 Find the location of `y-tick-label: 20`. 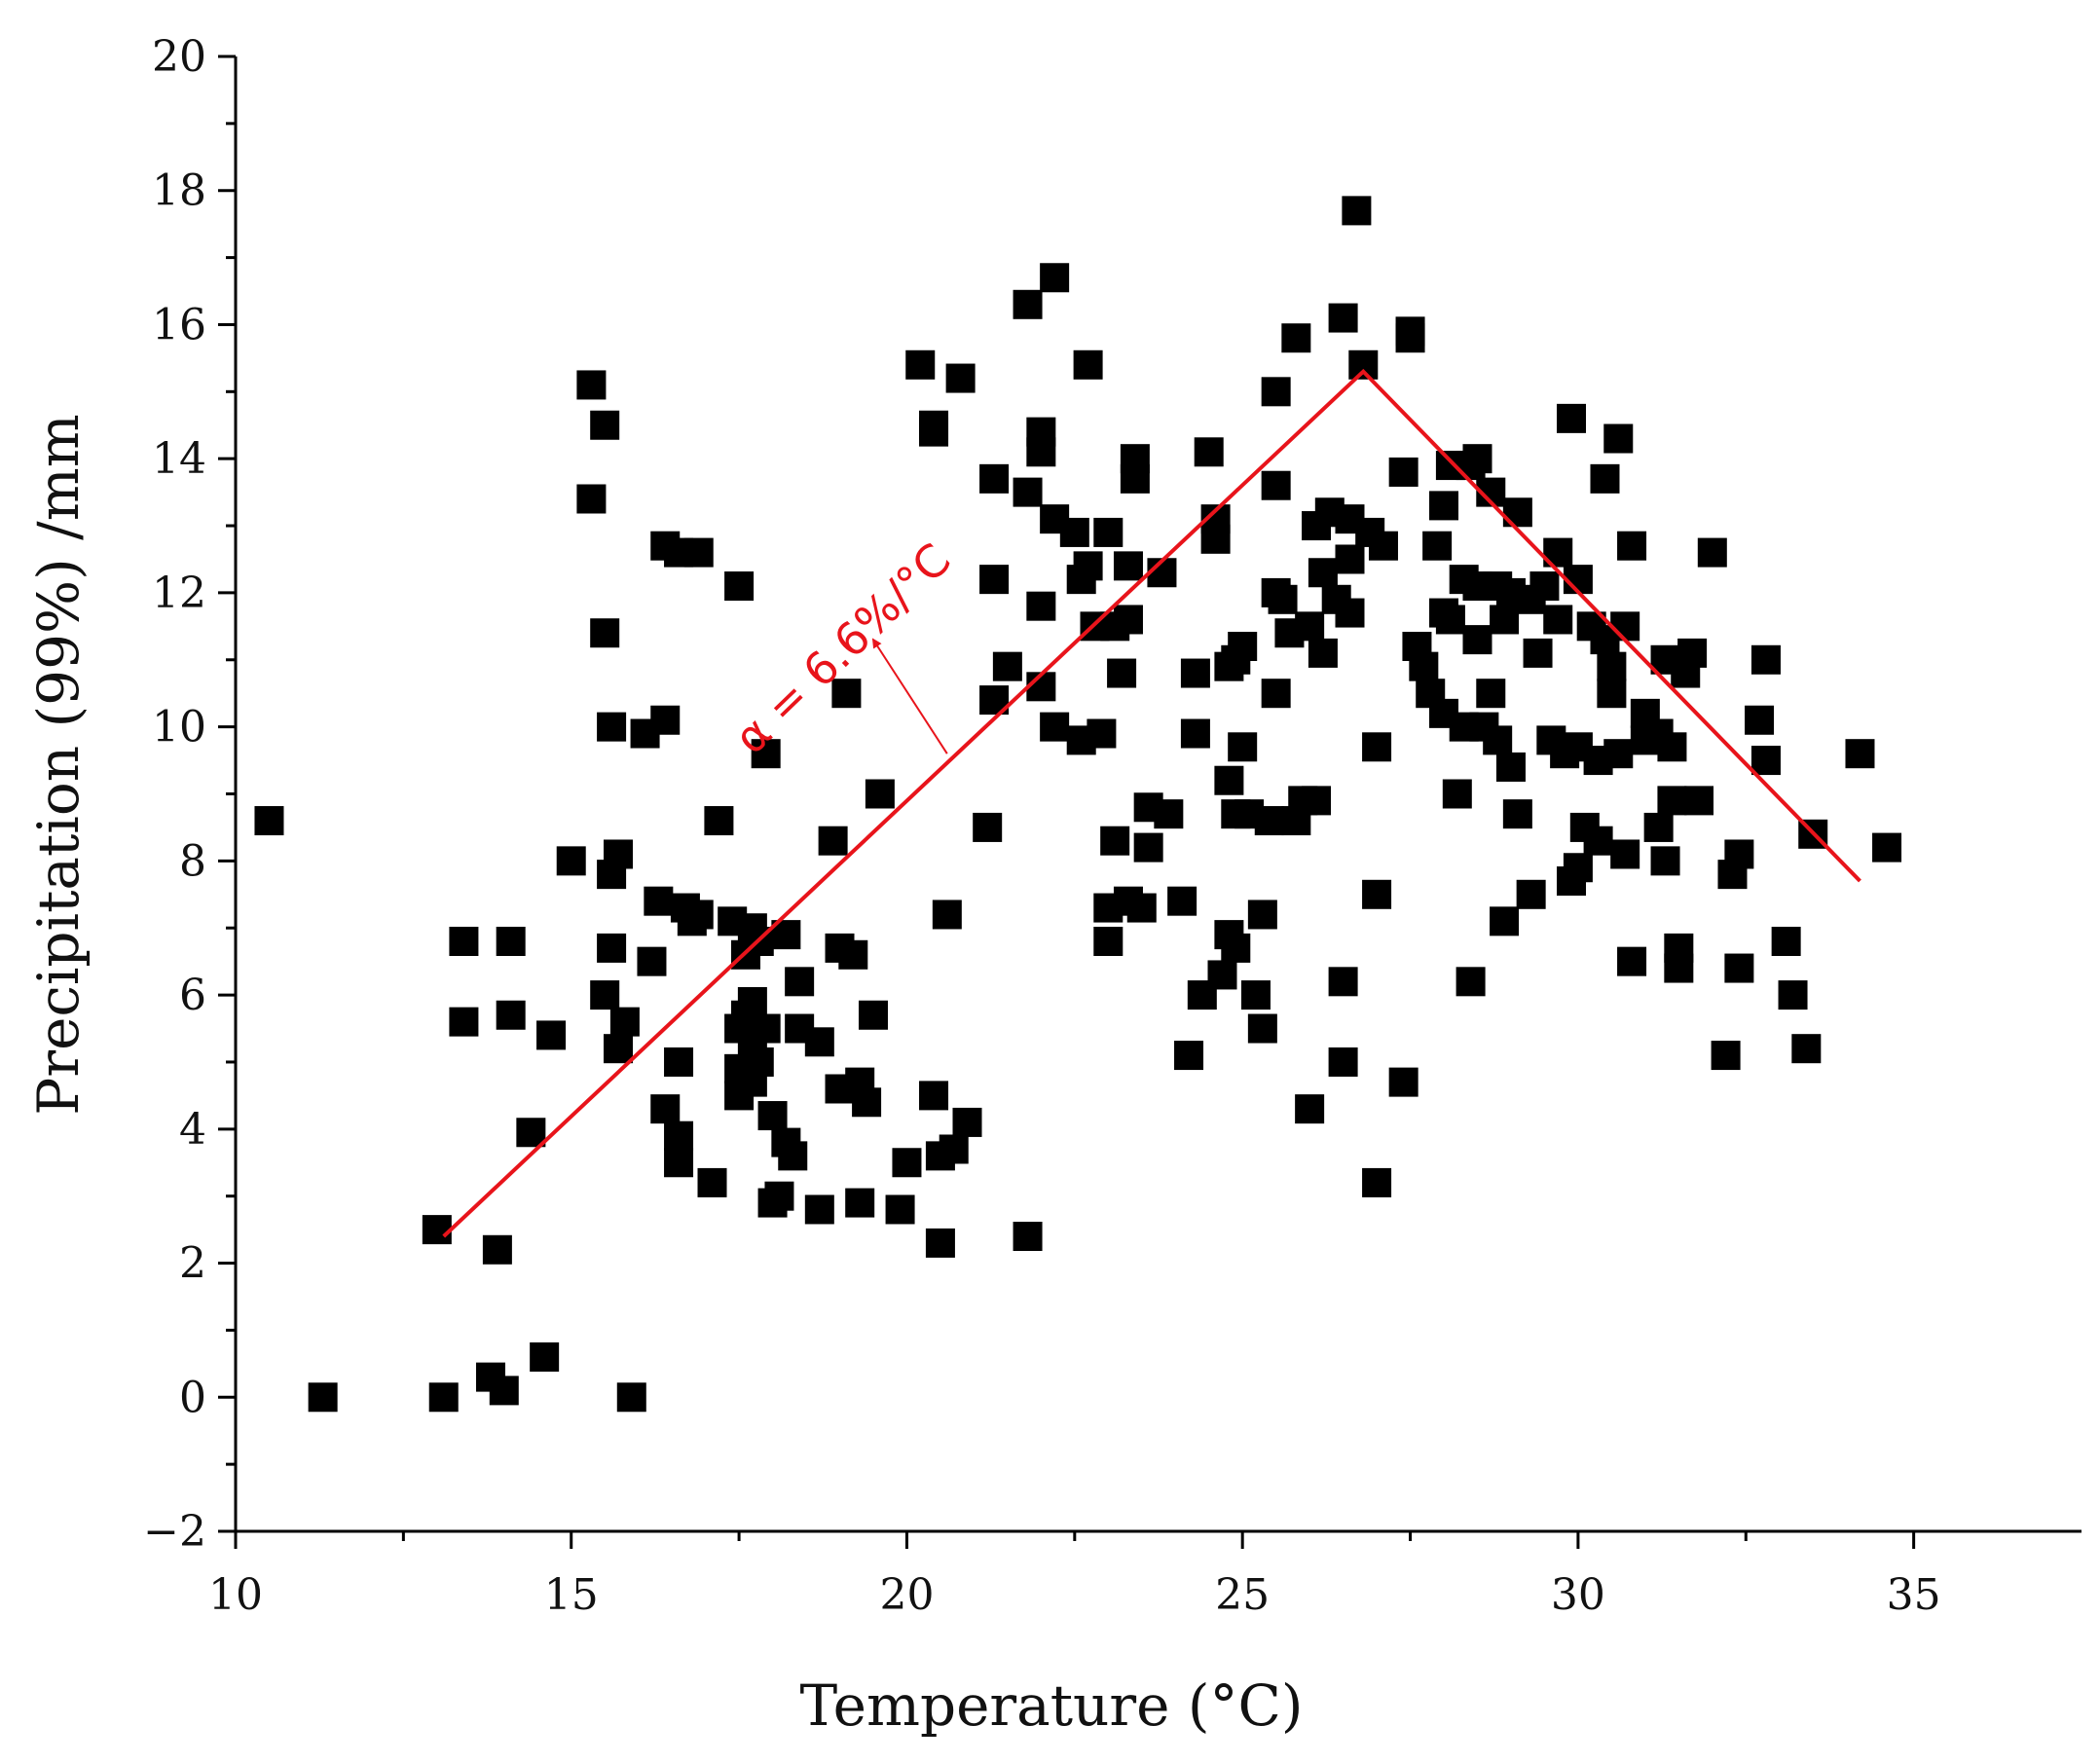

y-tick-label: 20 is located at coordinates (179, 57).